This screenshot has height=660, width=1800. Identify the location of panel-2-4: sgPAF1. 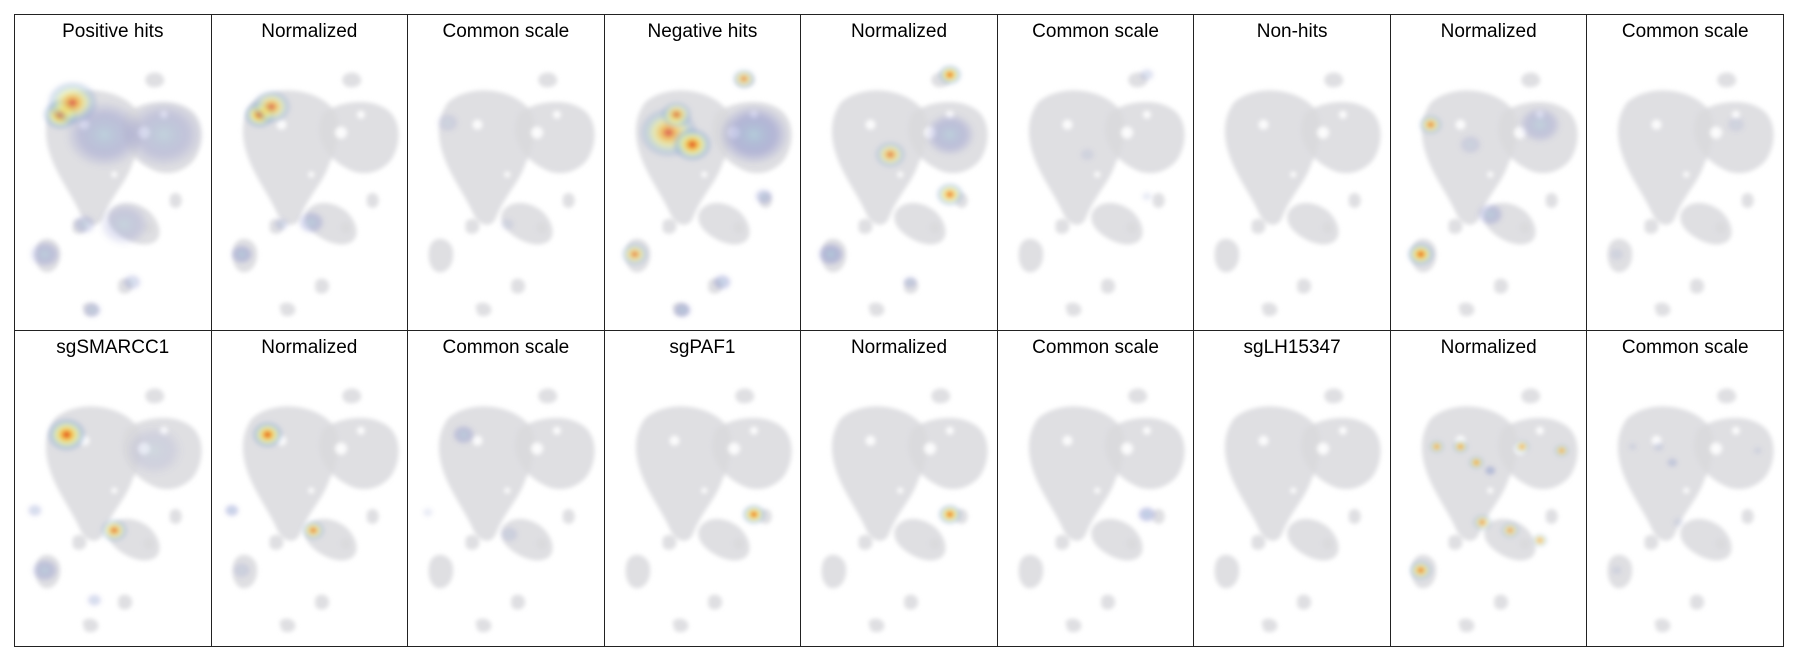
(702, 488).